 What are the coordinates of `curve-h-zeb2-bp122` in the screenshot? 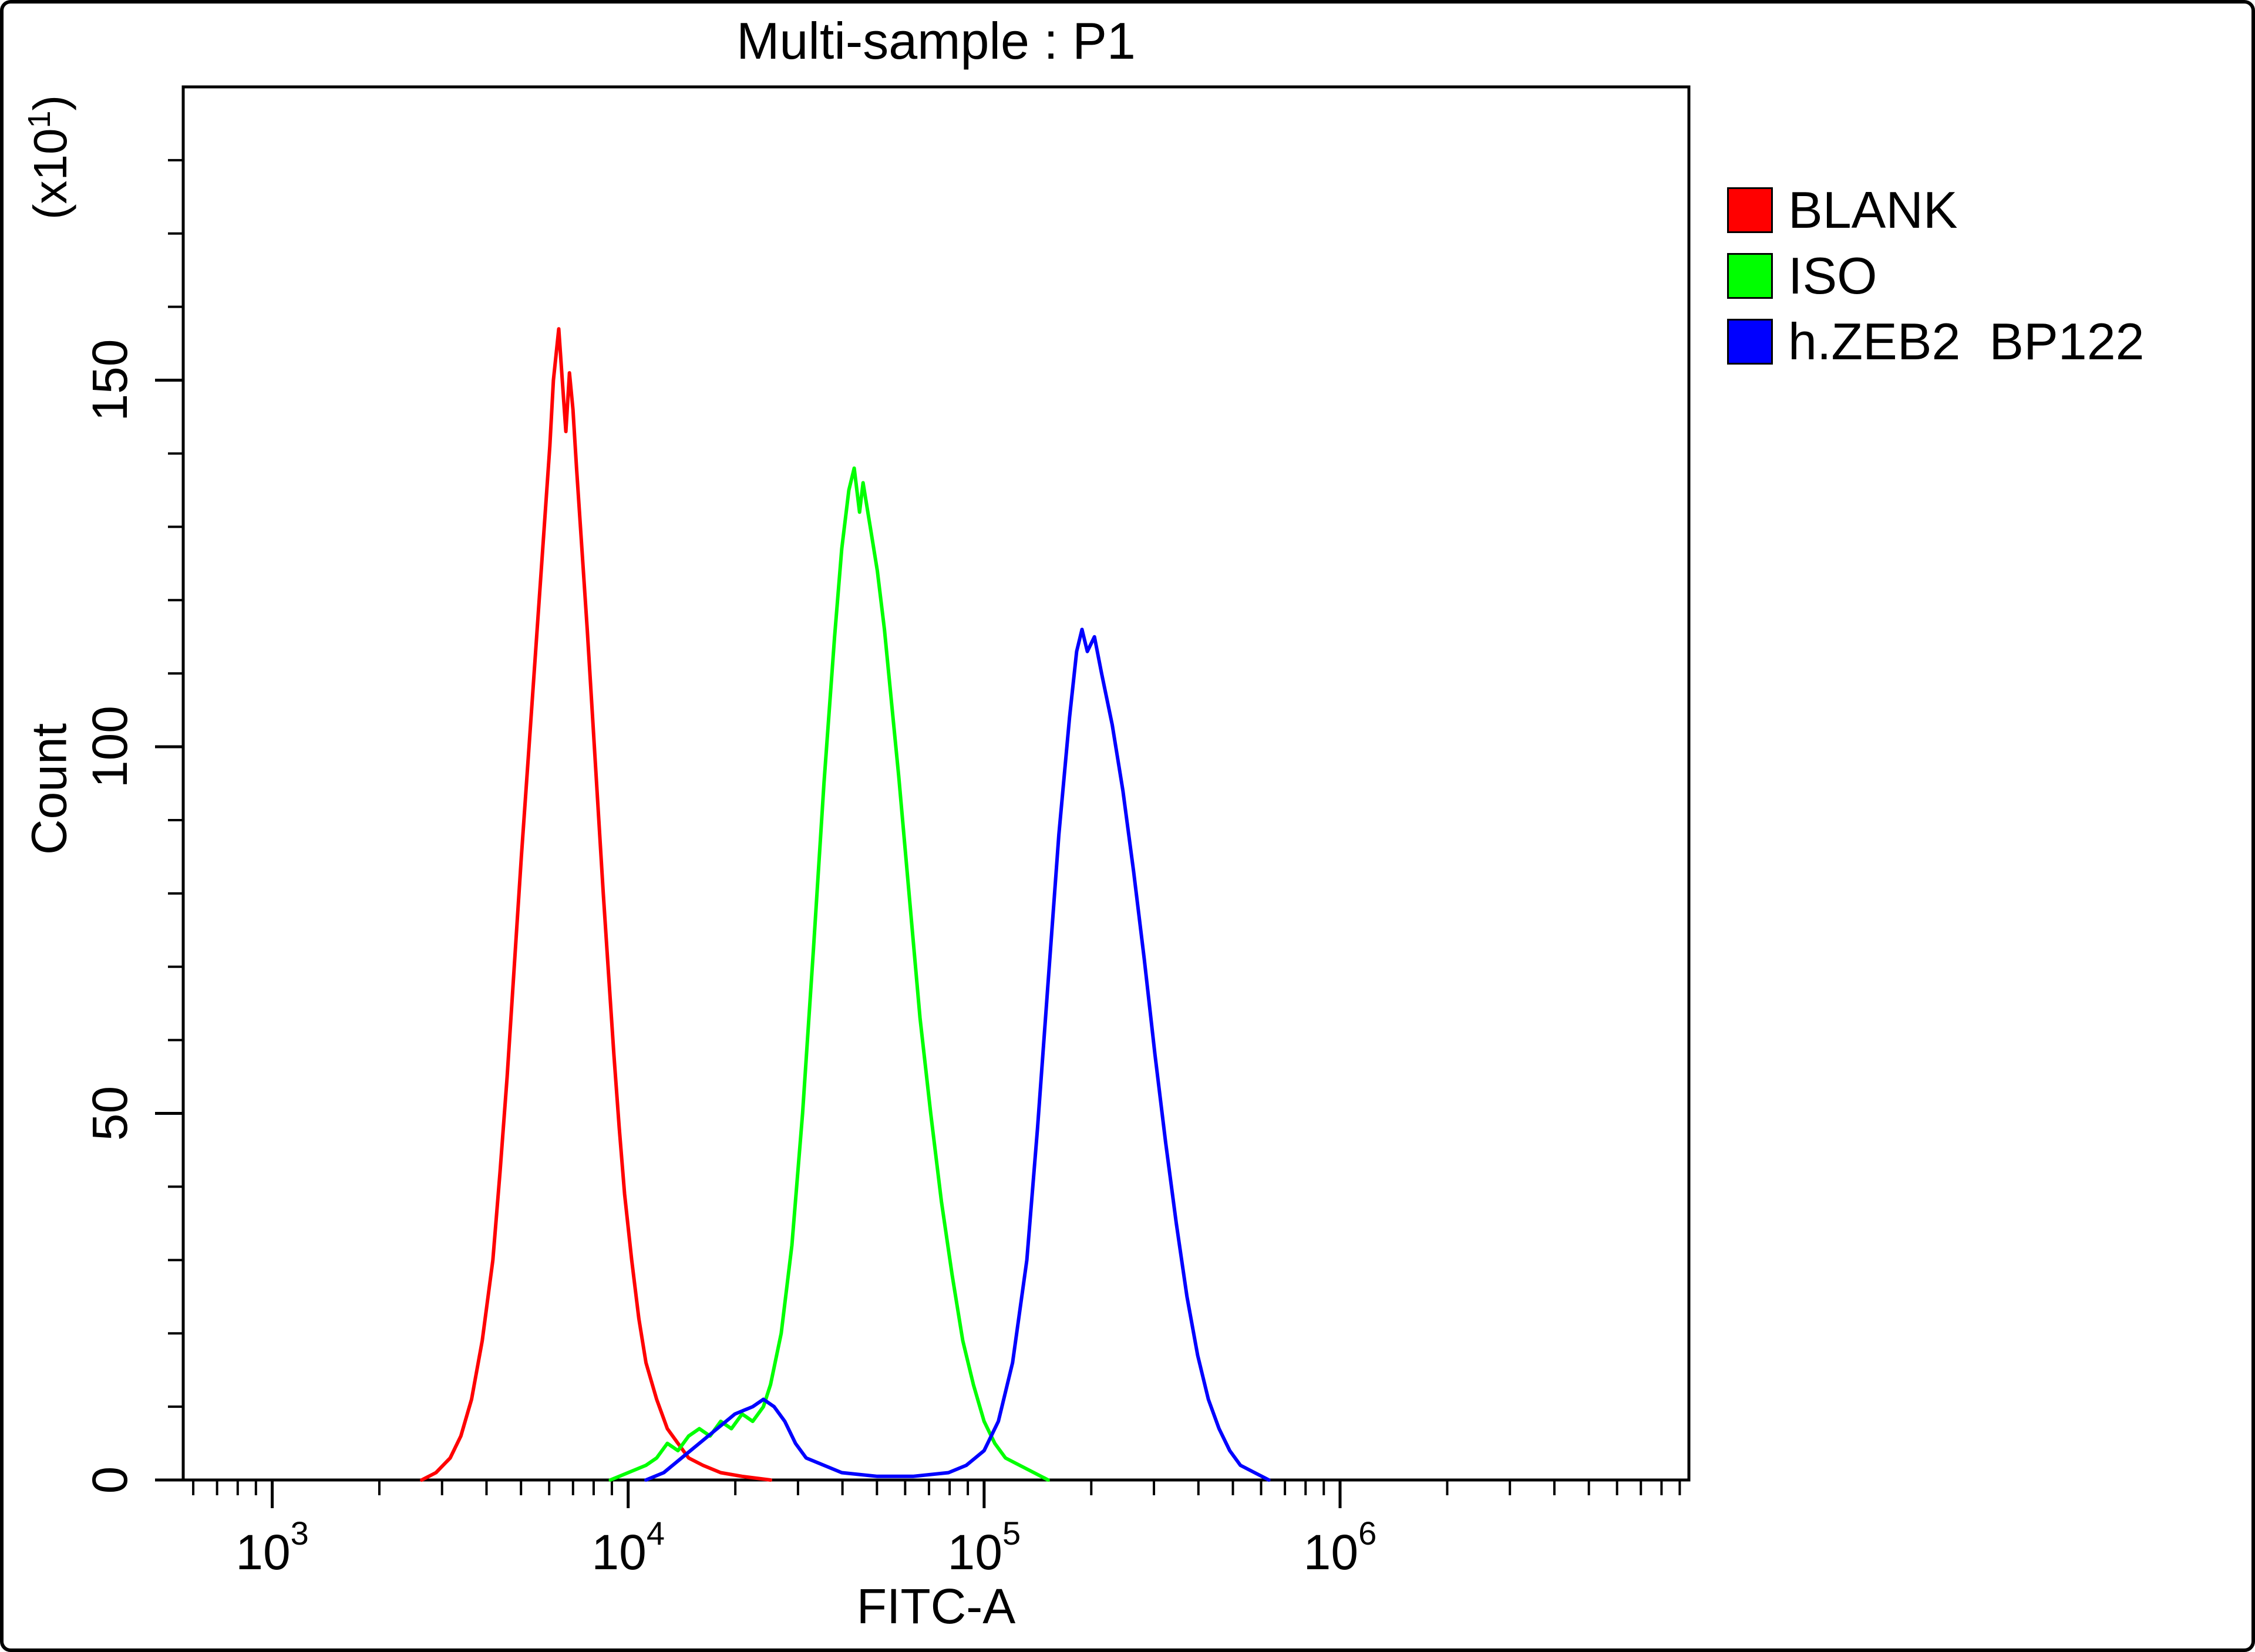 It's located at (957, 1055).